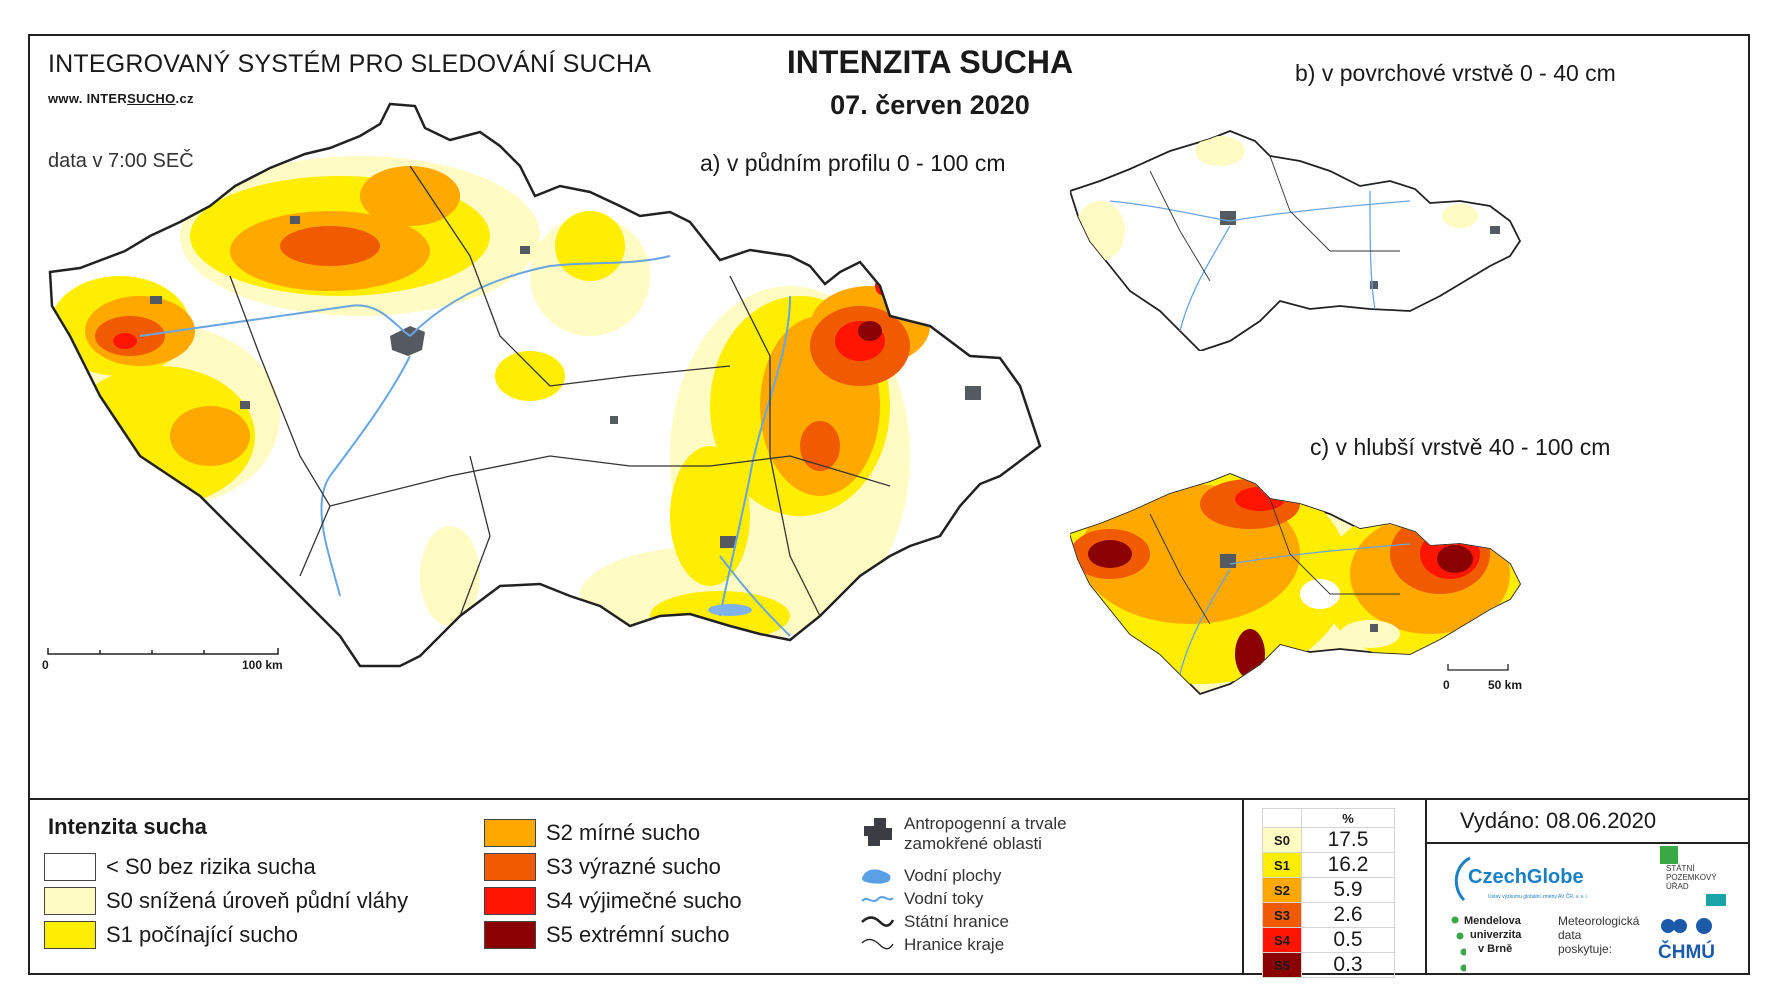  What do you see at coordinates (973, 843) in the screenshot?
I see `legend-symbol-label-2: zamokřené oblasti` at bounding box center [973, 843].